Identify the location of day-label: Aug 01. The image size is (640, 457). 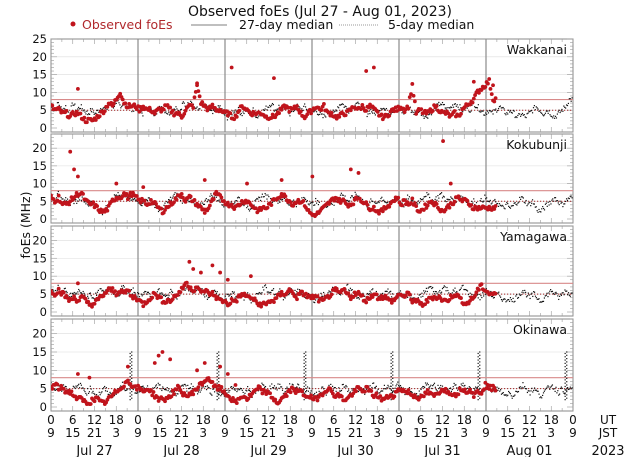
(529, 450).